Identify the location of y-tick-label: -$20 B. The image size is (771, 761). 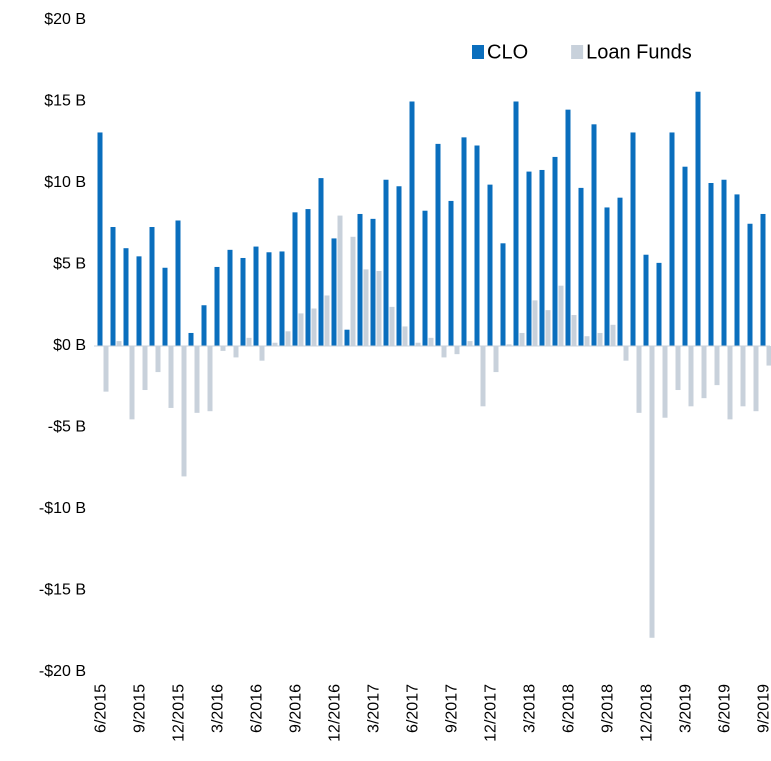
(62, 671).